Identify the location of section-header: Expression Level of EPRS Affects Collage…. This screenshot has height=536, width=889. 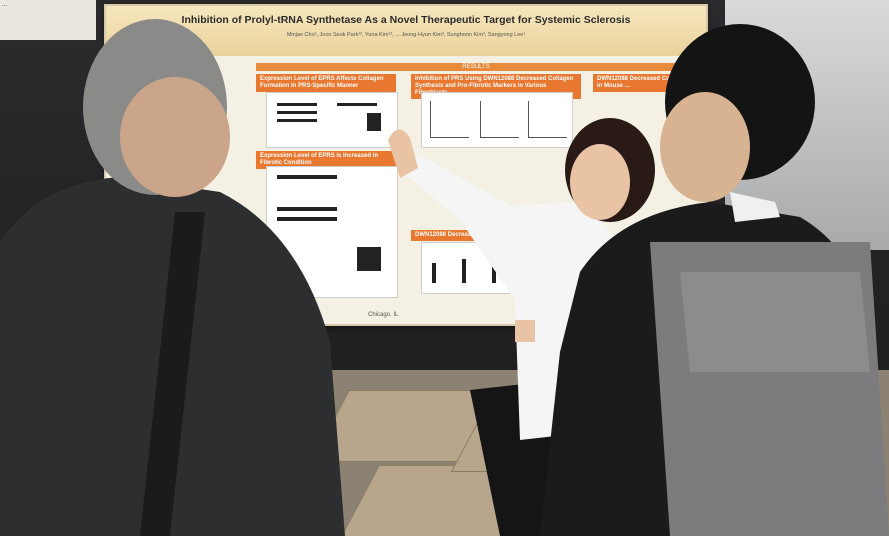
(326, 83).